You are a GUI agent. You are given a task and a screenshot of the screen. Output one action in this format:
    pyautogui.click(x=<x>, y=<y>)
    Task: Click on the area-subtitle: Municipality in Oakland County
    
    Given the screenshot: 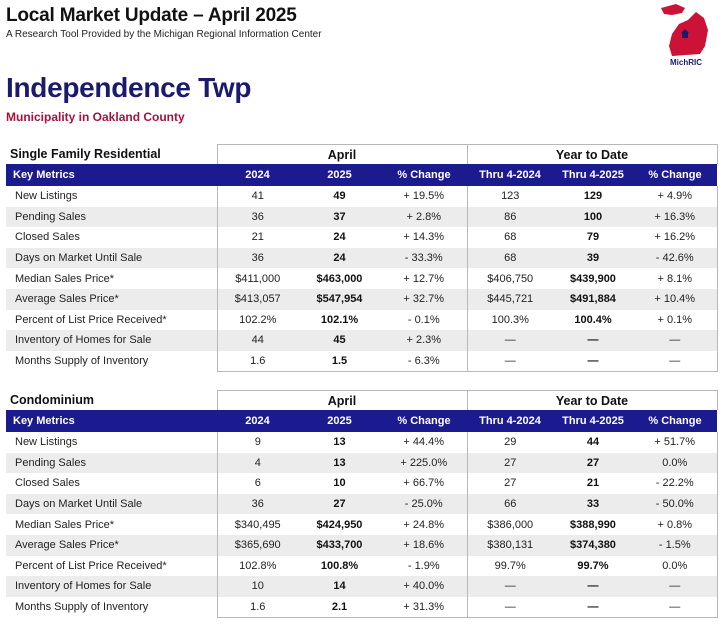 What is the action you would take?
    pyautogui.click(x=95, y=117)
    